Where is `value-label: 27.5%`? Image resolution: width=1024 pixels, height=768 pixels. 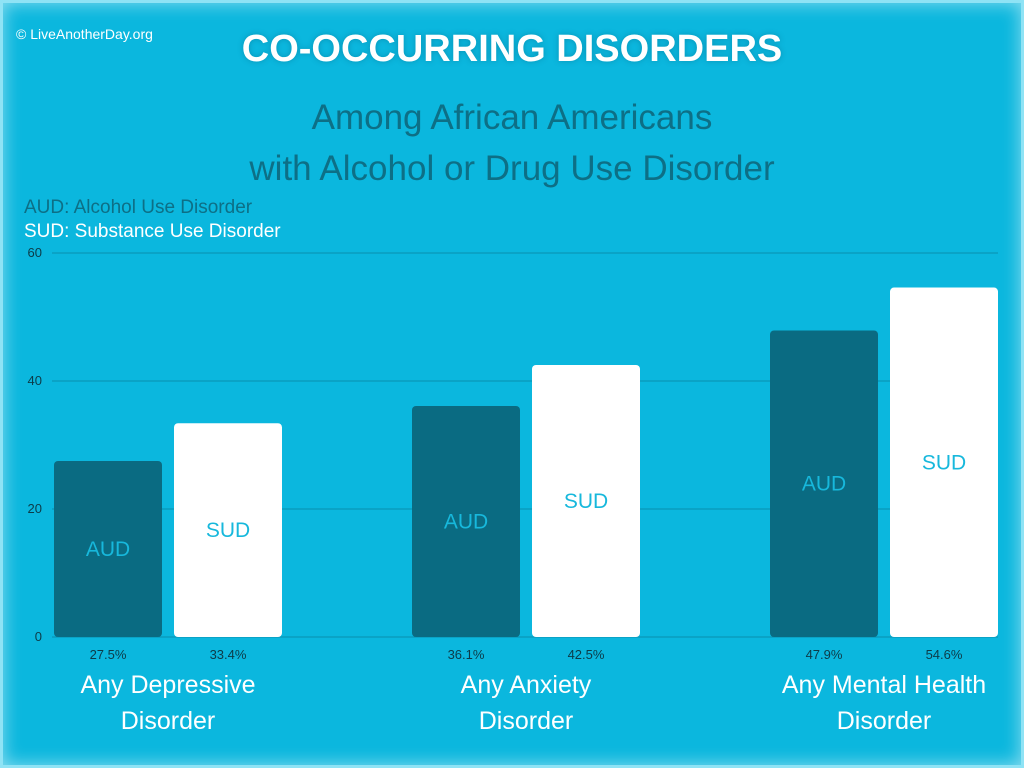 value-label: 27.5% is located at coordinates (108, 654).